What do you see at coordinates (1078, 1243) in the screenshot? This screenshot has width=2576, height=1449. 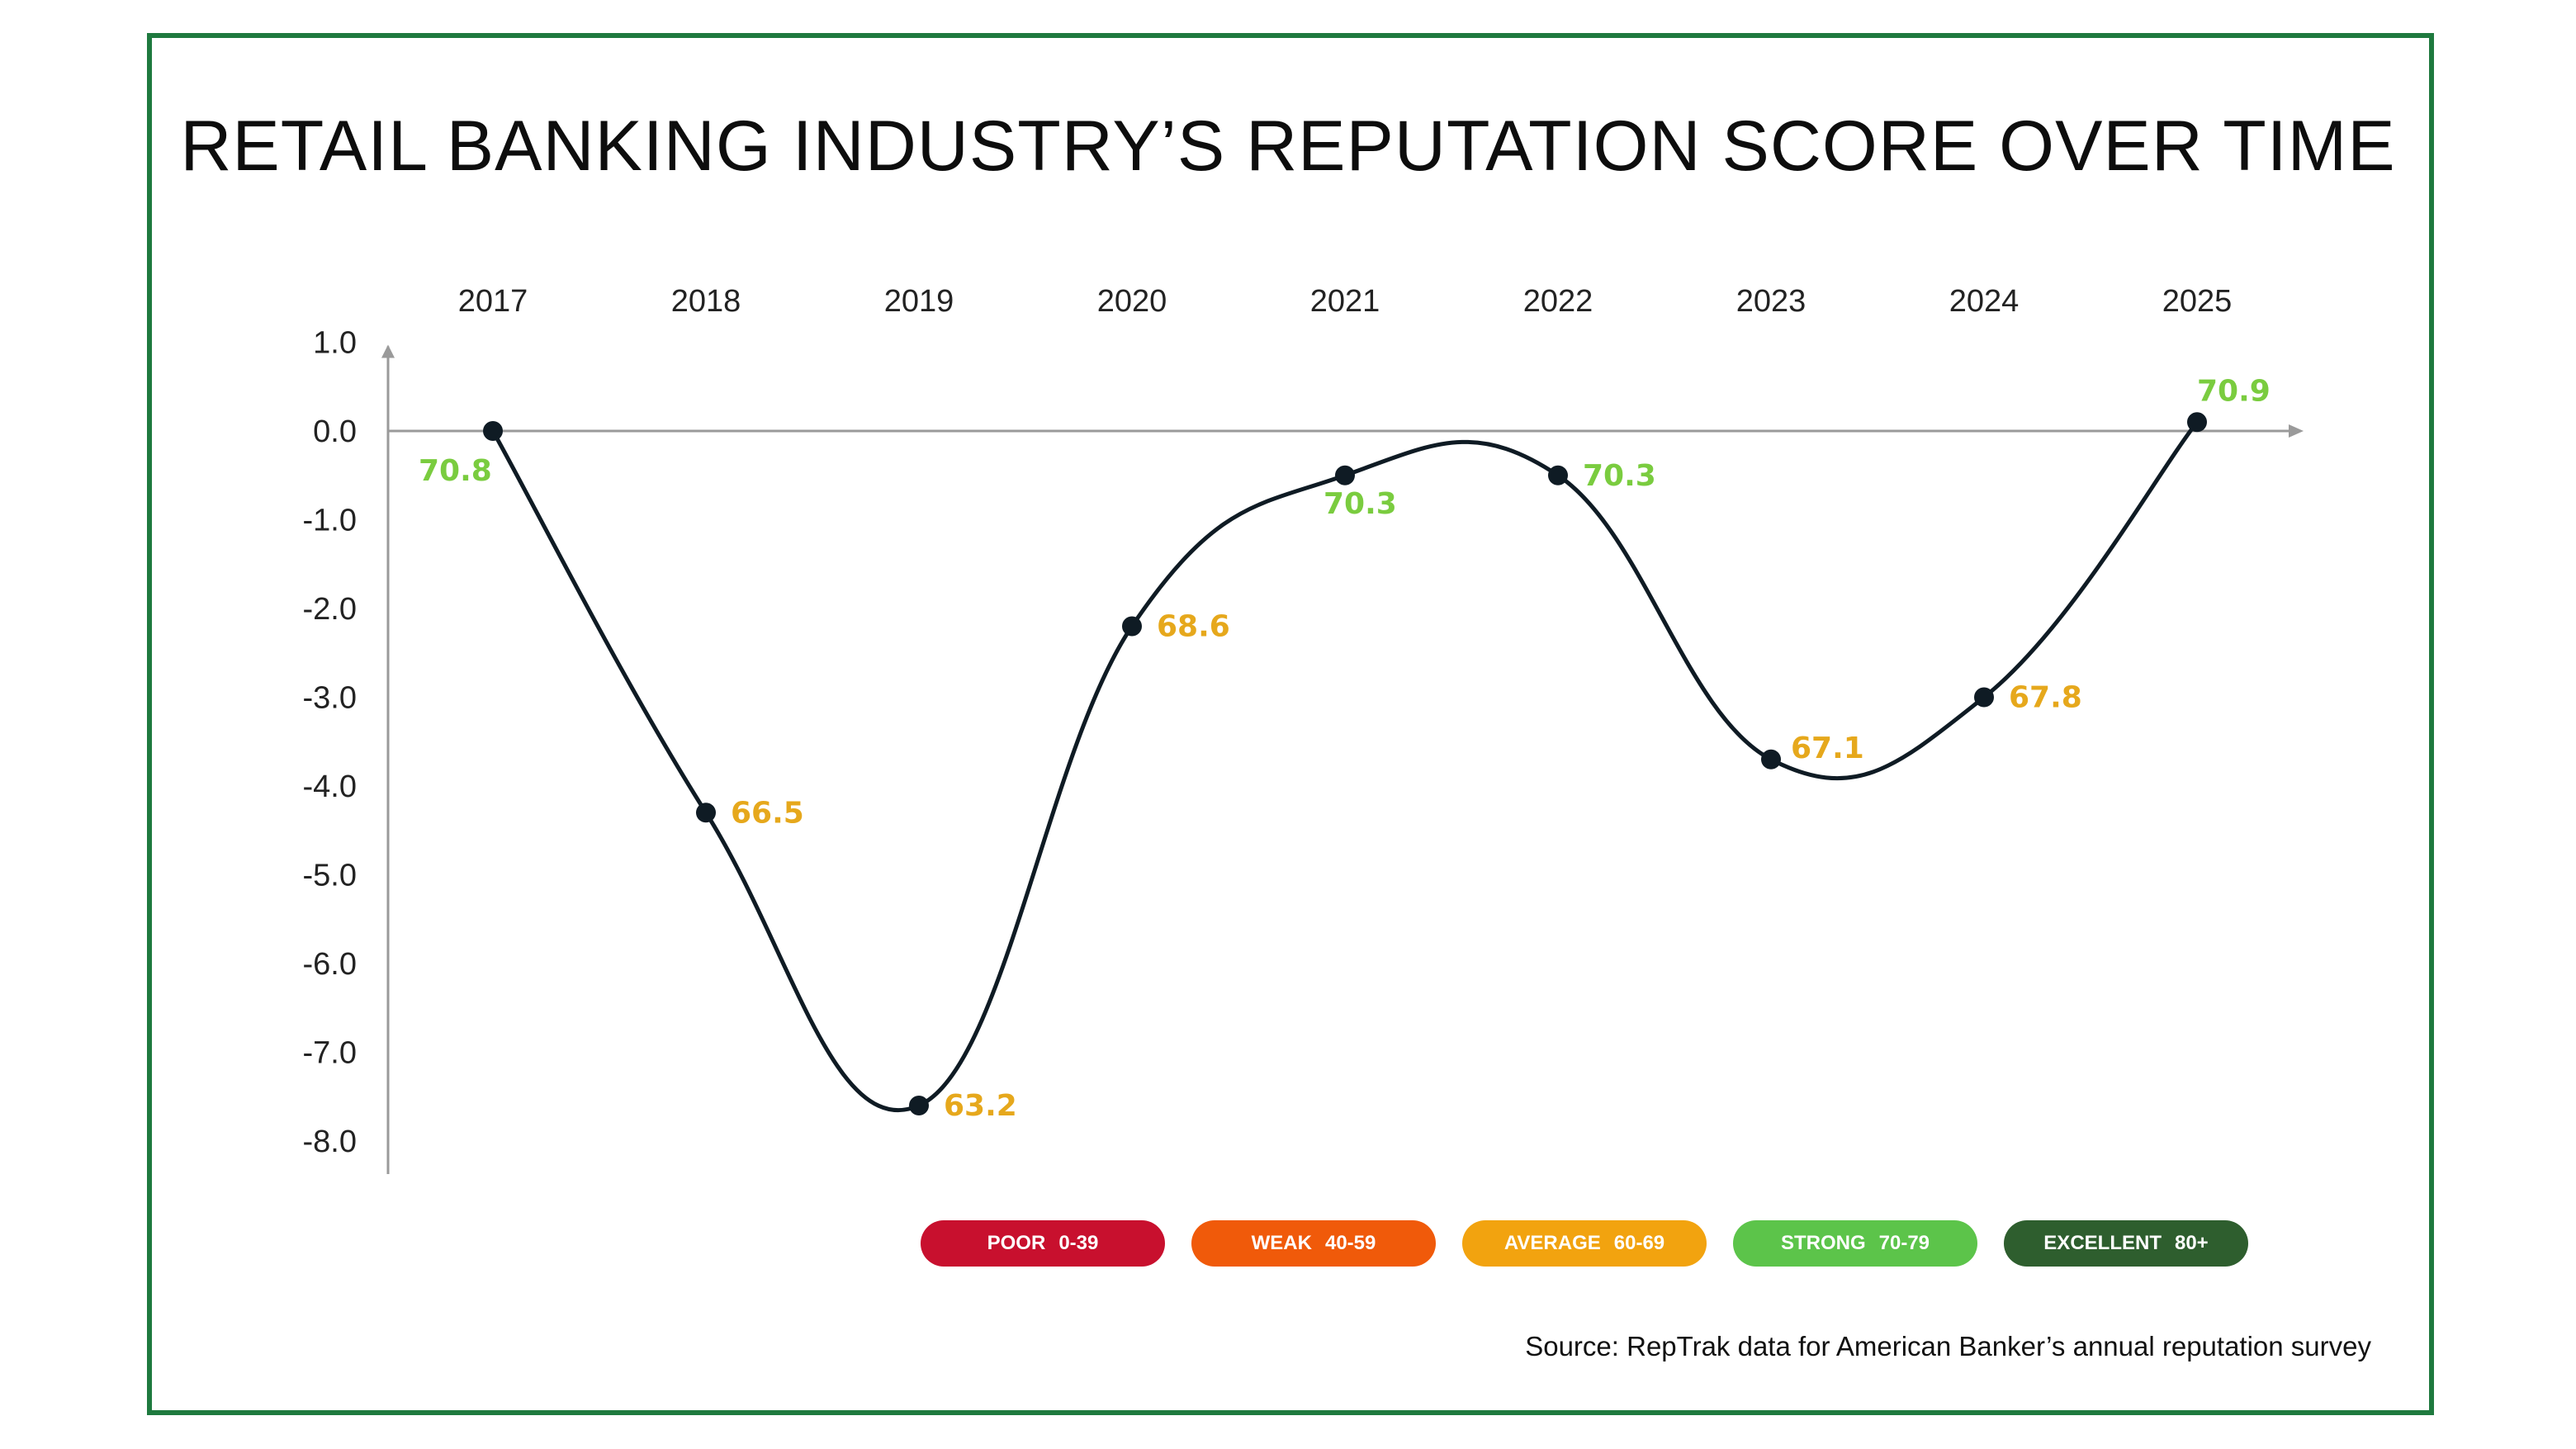 I see `legend-range: 0-39` at bounding box center [1078, 1243].